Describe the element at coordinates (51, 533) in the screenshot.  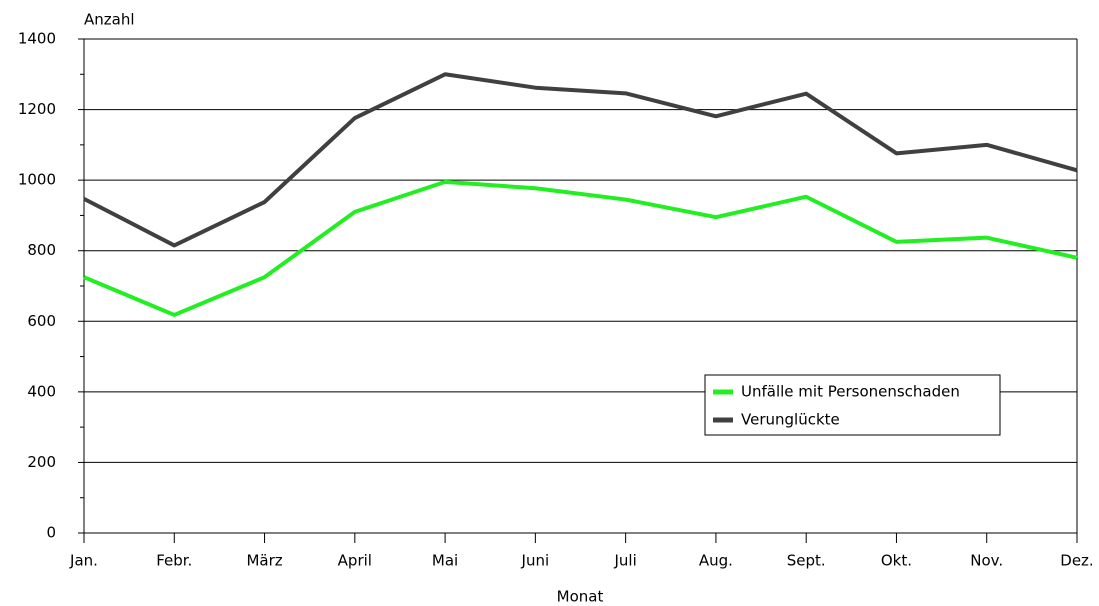
I see `y-tick-label: 0` at that location.